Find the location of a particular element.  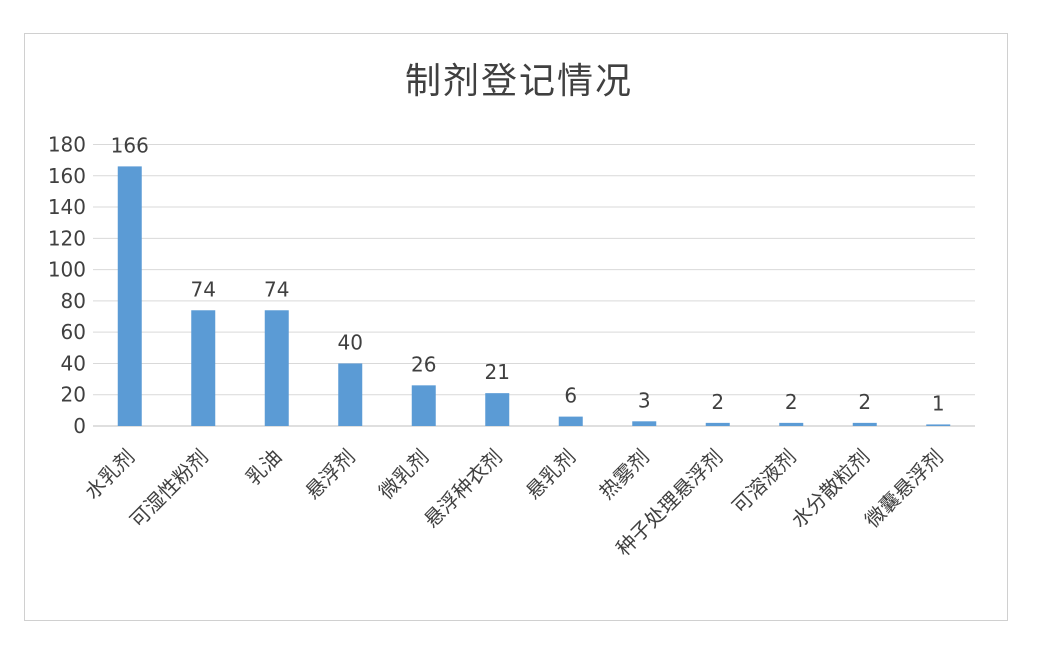

y-tick-label: 100 is located at coordinates (67, 270).